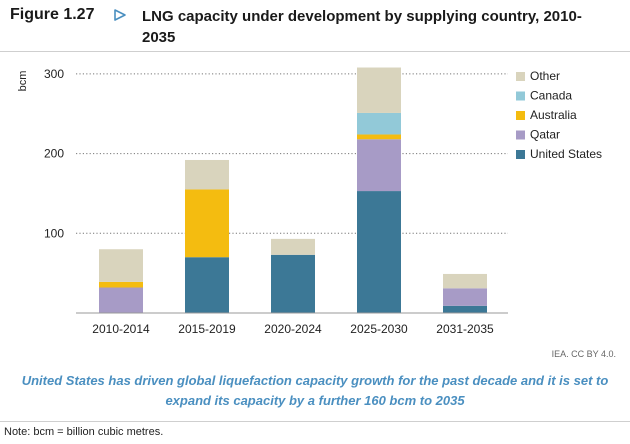  Describe the element at coordinates (545, 76) in the screenshot. I see `legend-label-other: Other` at that location.